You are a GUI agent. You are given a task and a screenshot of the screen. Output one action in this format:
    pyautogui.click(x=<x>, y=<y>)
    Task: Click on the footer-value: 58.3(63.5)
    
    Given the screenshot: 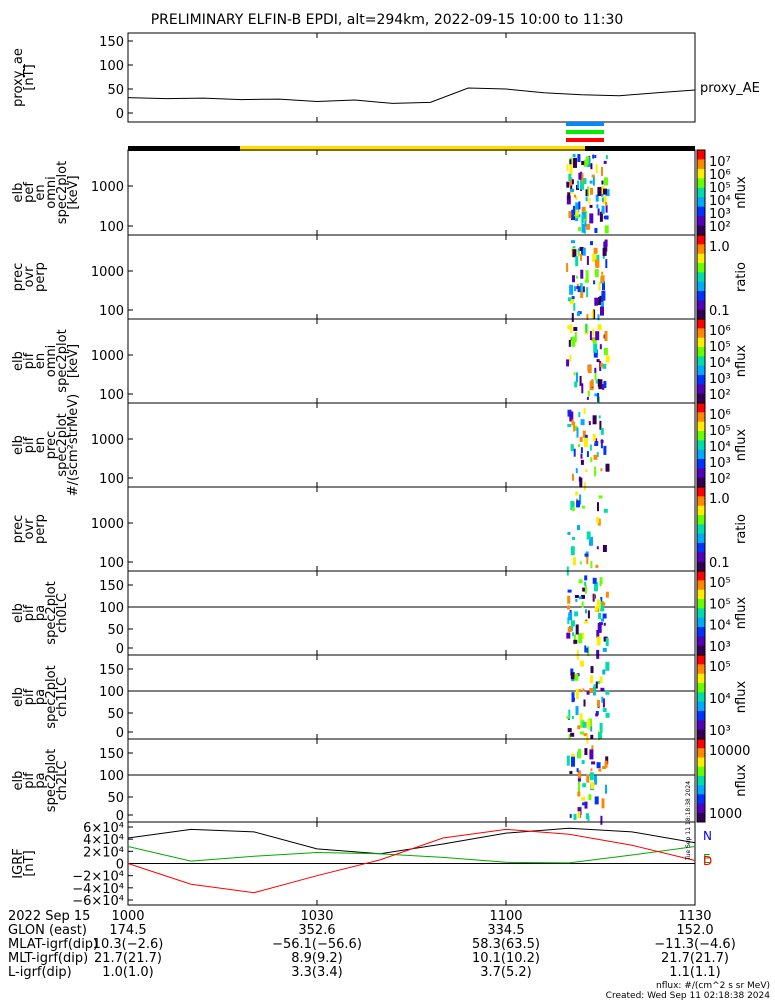 What is the action you would take?
    pyautogui.click(x=506, y=944)
    